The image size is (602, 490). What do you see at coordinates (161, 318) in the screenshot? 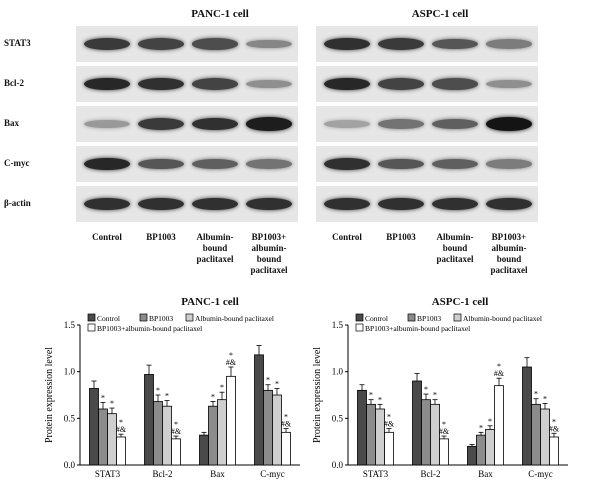
I see `legend-label: BP1003` at bounding box center [161, 318].